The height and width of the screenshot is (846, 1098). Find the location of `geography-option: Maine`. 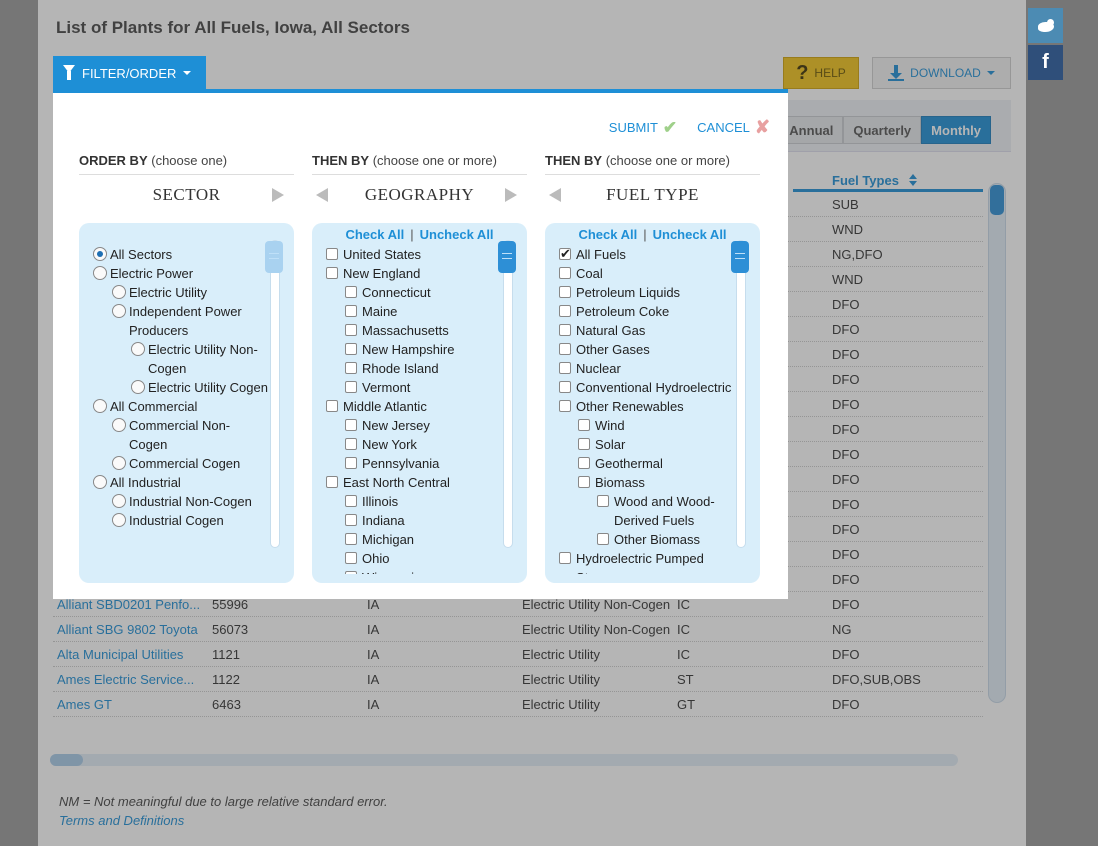

geography-option: Maine is located at coordinates (413, 311).